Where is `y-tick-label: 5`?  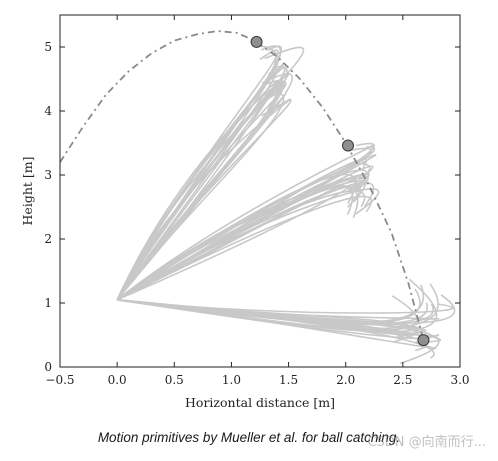 y-tick-label: 5 is located at coordinates (48, 47).